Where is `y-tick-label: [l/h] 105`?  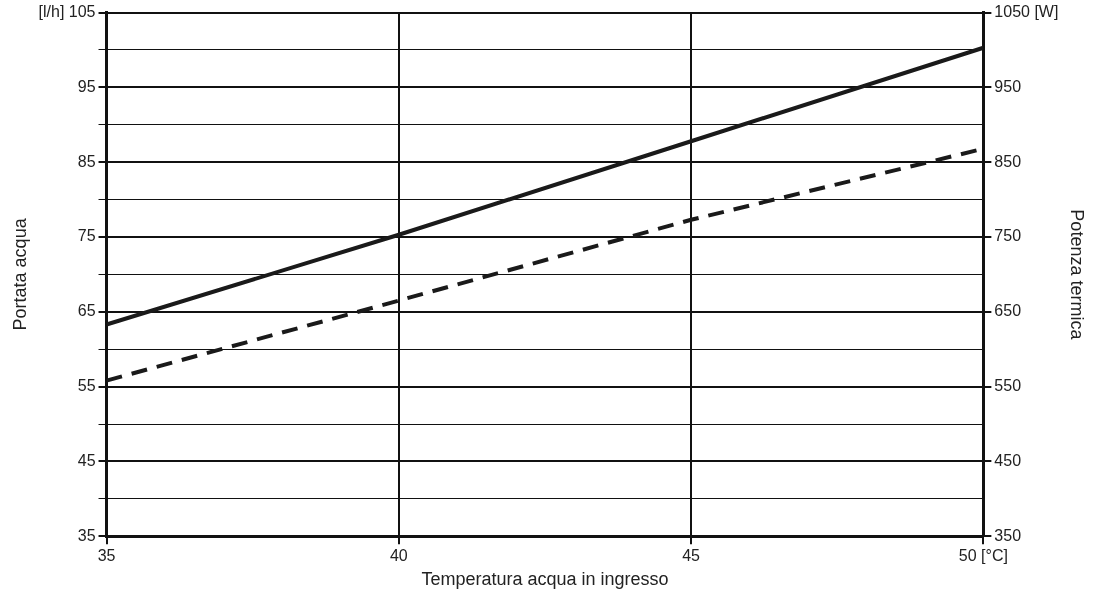 y-tick-label: [l/h] 105 is located at coordinates (67, 12).